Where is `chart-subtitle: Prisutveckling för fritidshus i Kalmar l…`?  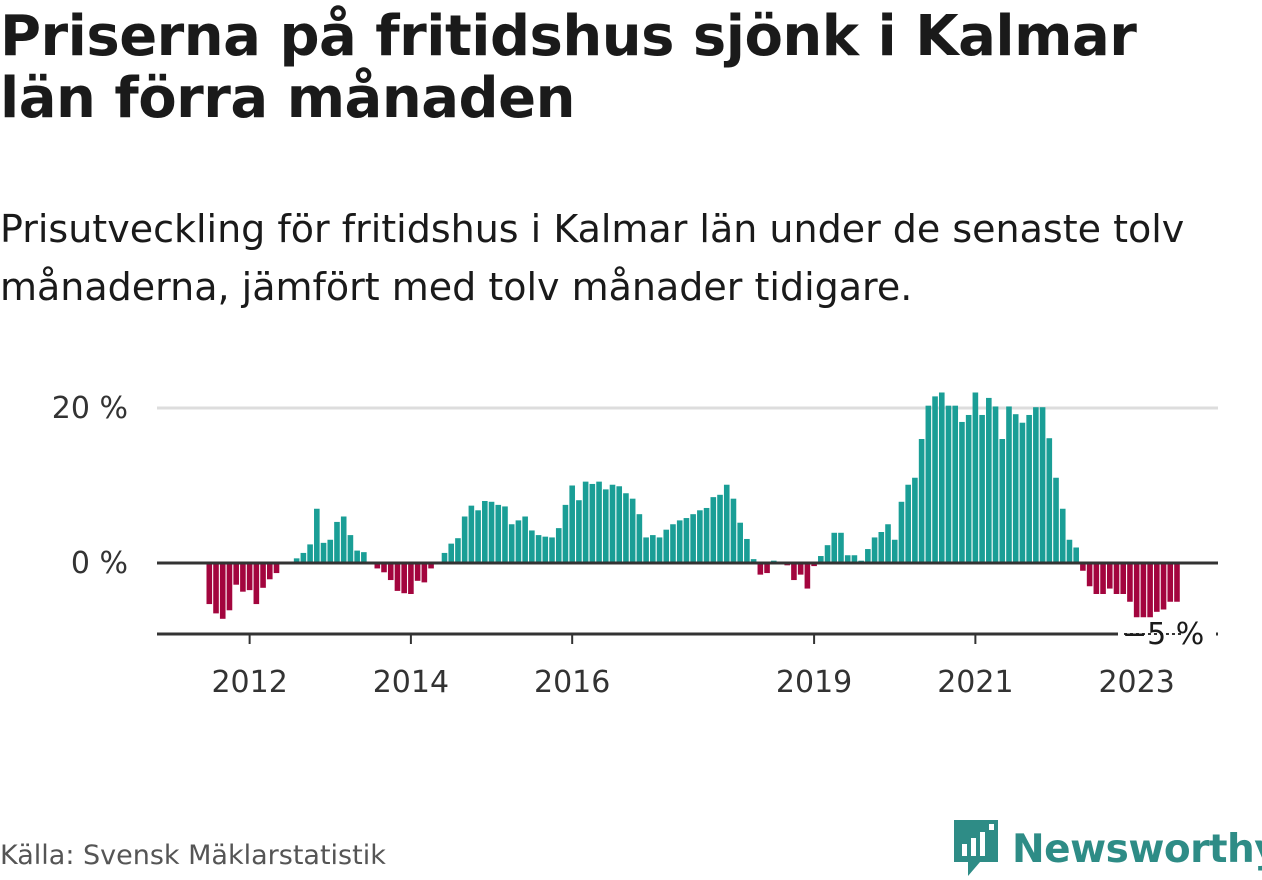
chart-subtitle: Prisutveckling för fritidshus i Kalmar l… is located at coordinates (592, 258).